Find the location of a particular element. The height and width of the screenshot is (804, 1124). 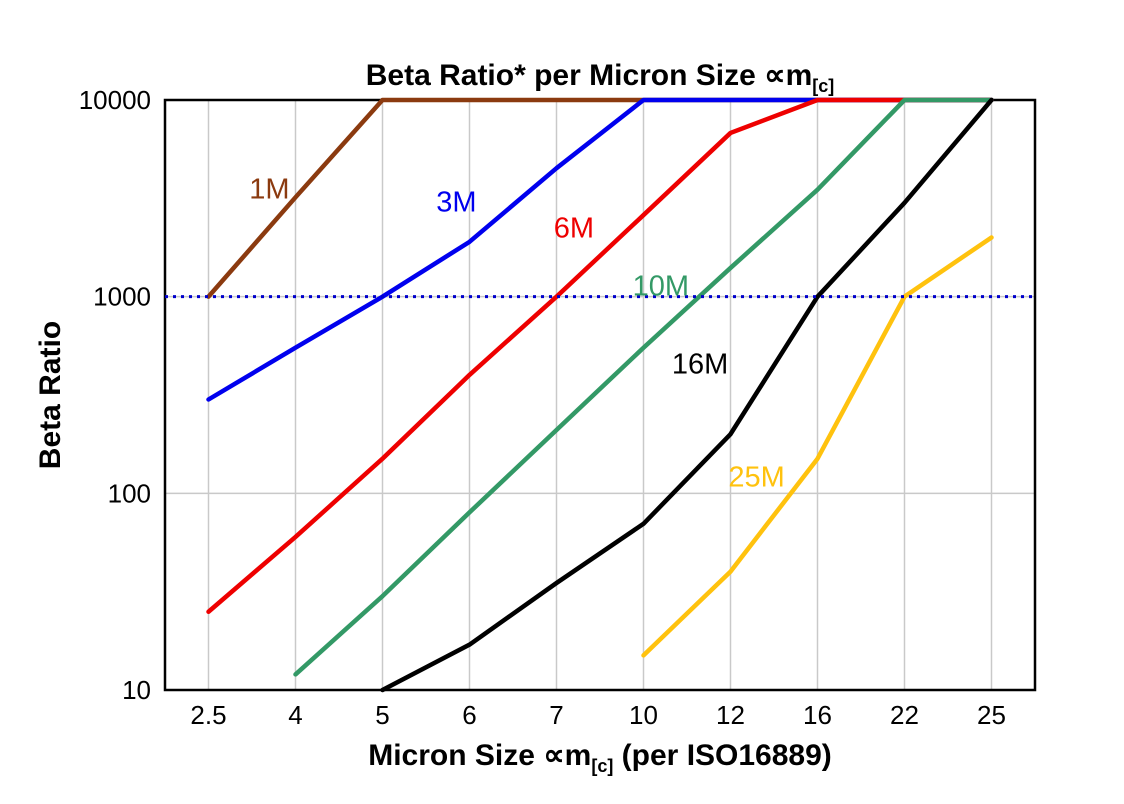

x-tick-label: 25 is located at coordinates (991, 715).